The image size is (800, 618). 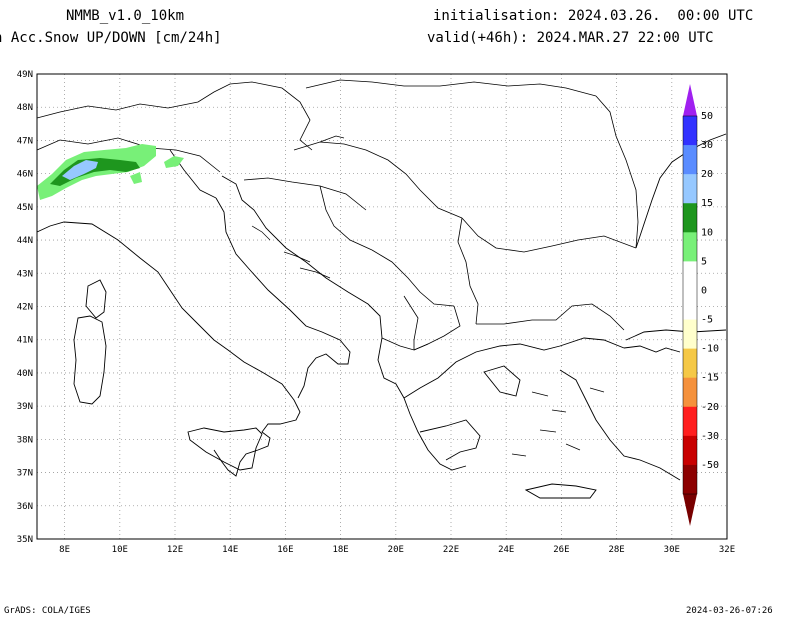 What do you see at coordinates (120, 550) in the screenshot?
I see `lon-tick-label: 10E` at bounding box center [120, 550].